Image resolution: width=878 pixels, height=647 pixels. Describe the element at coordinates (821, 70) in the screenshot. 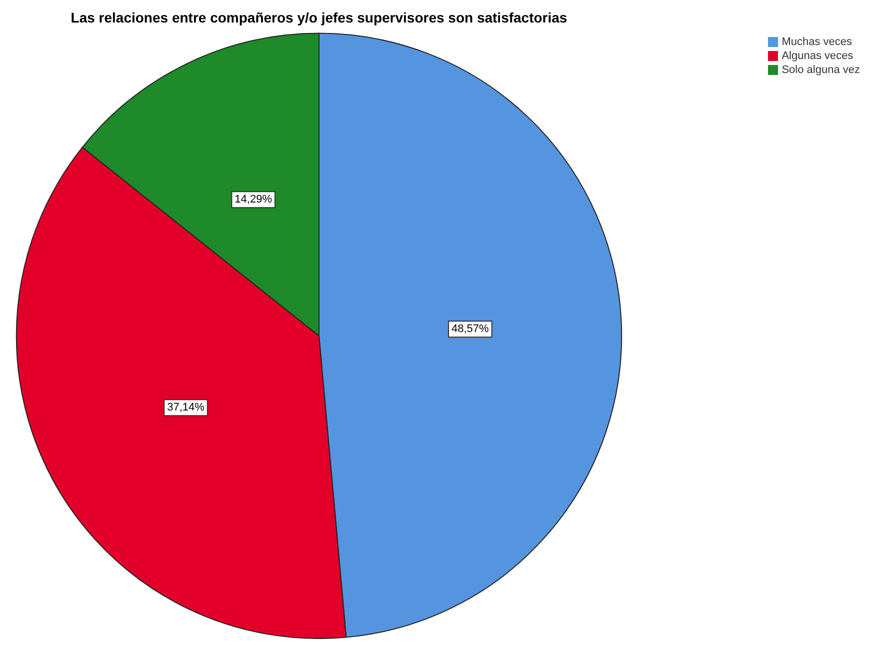

I see `legend-label: Solo alguna vez` at that location.